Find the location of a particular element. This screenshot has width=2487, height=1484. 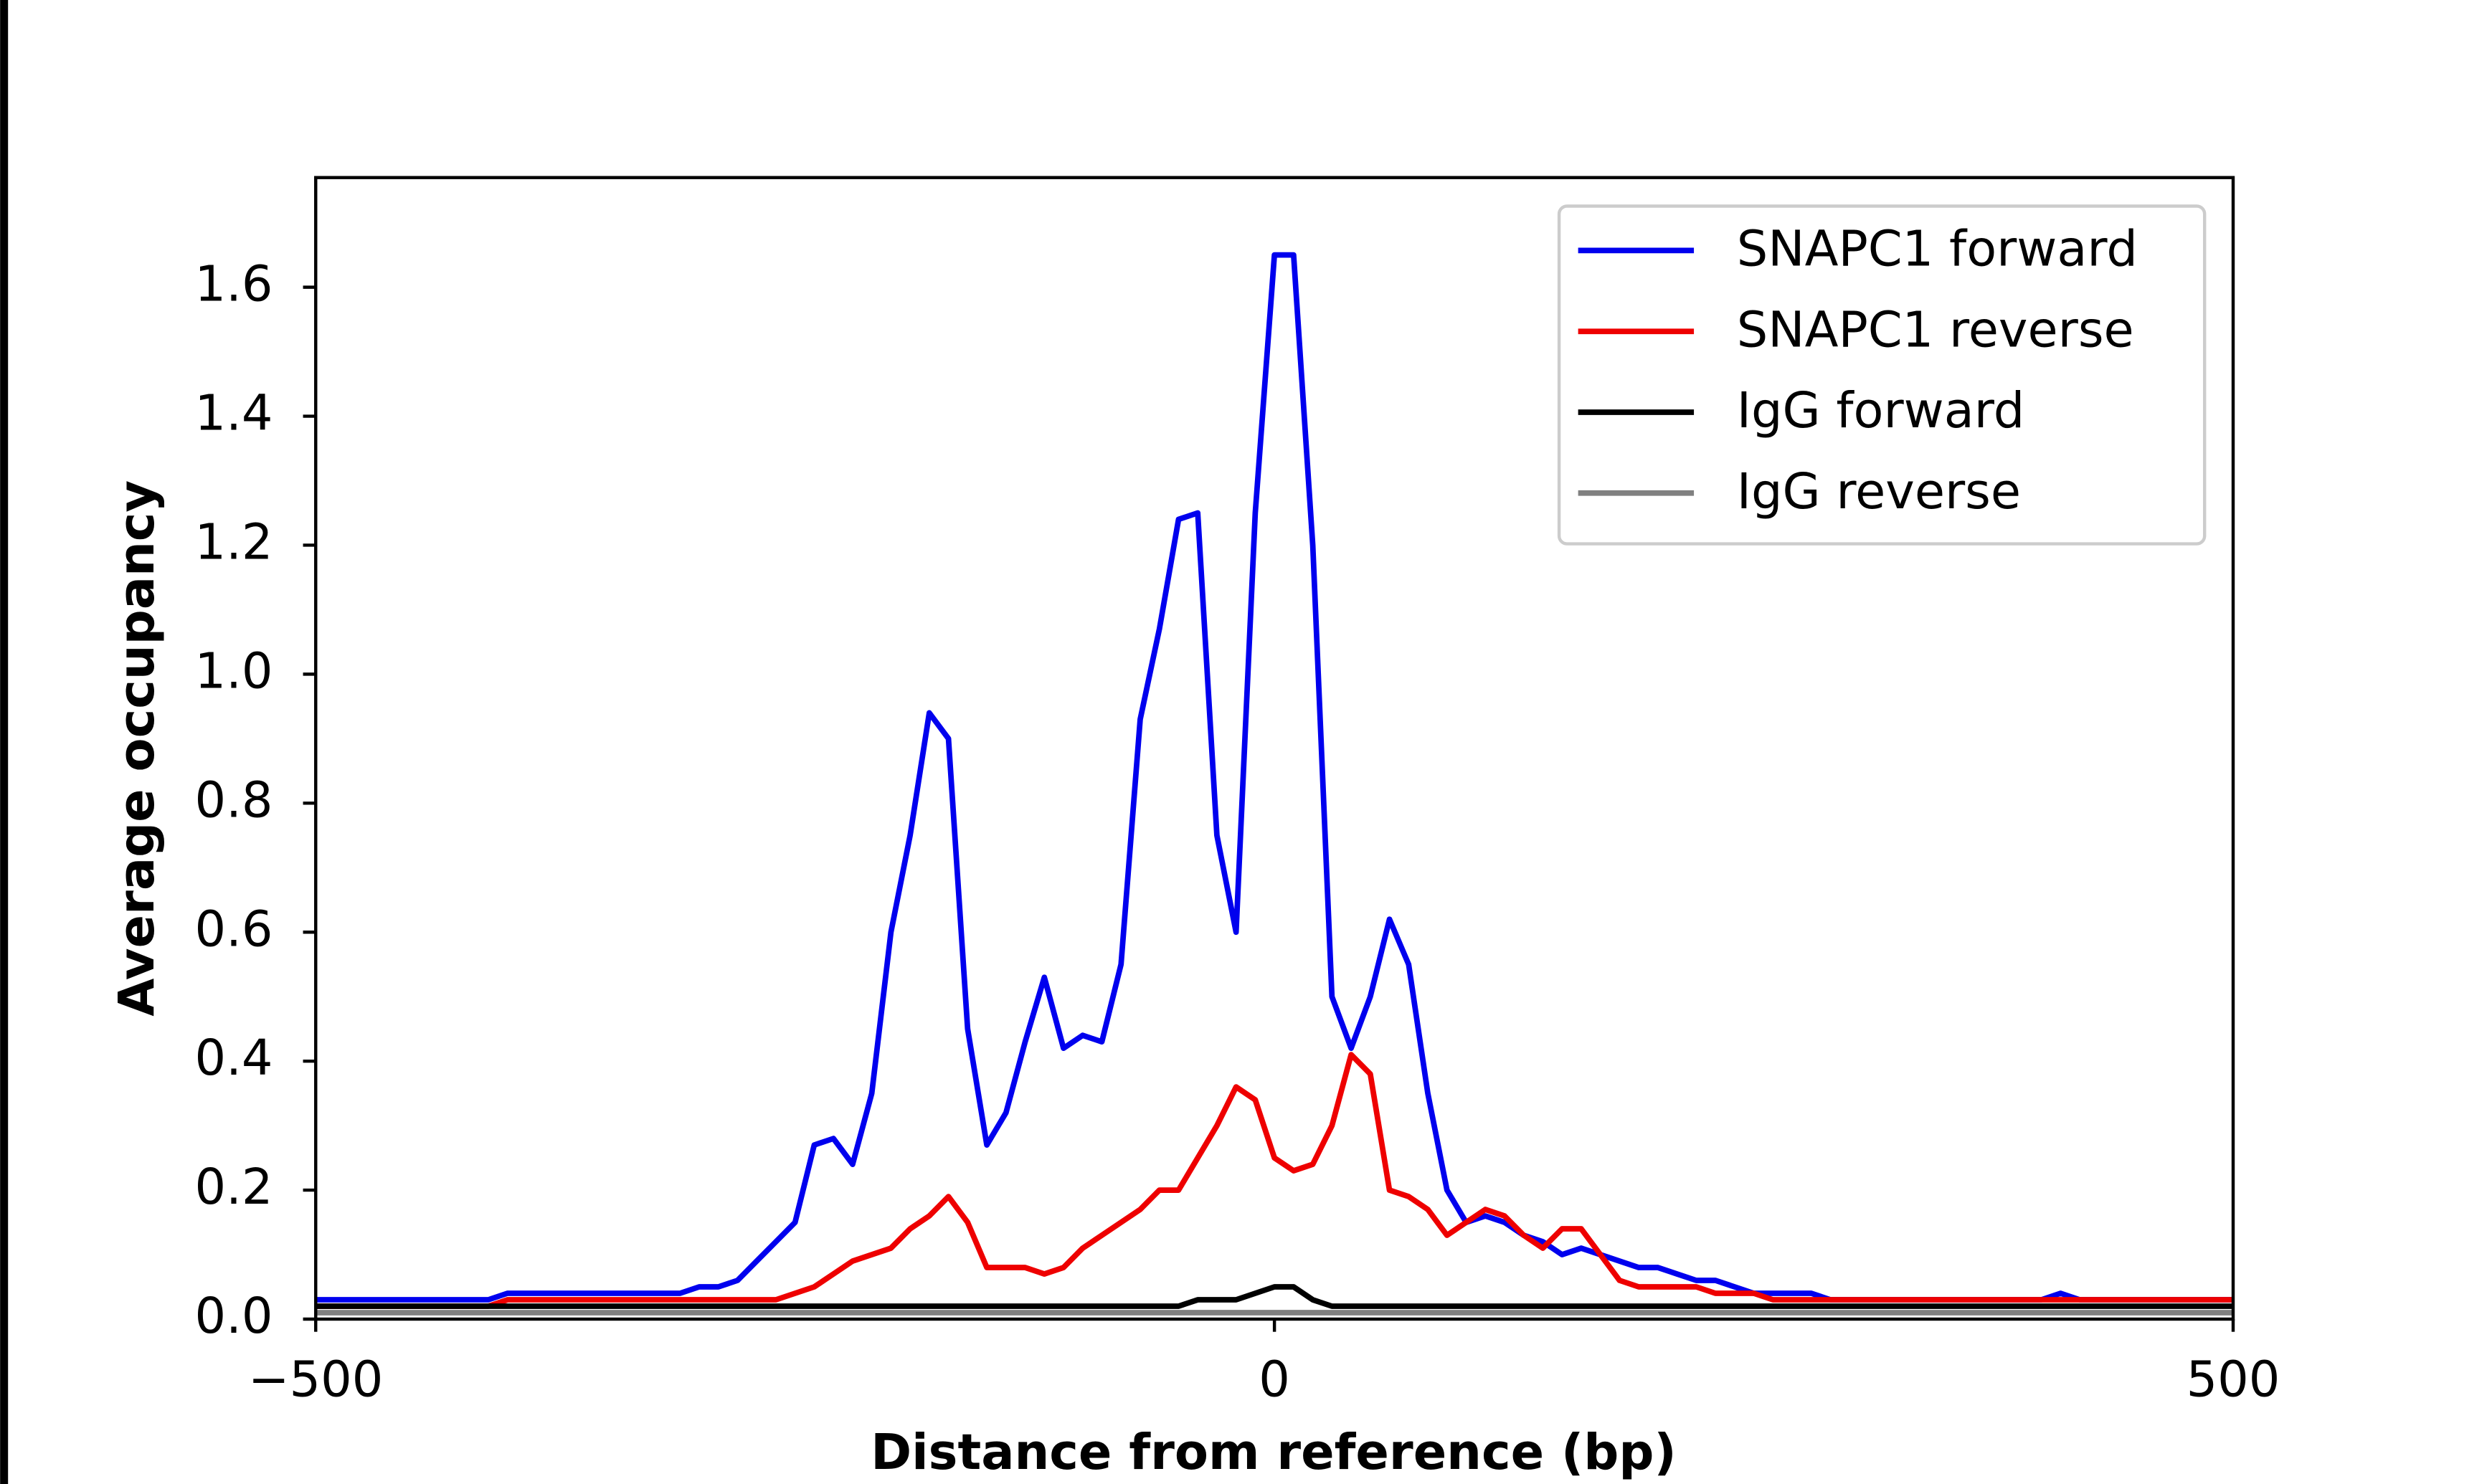

x-axis-label: Distance from reference (bp) is located at coordinates (1274, 1453).